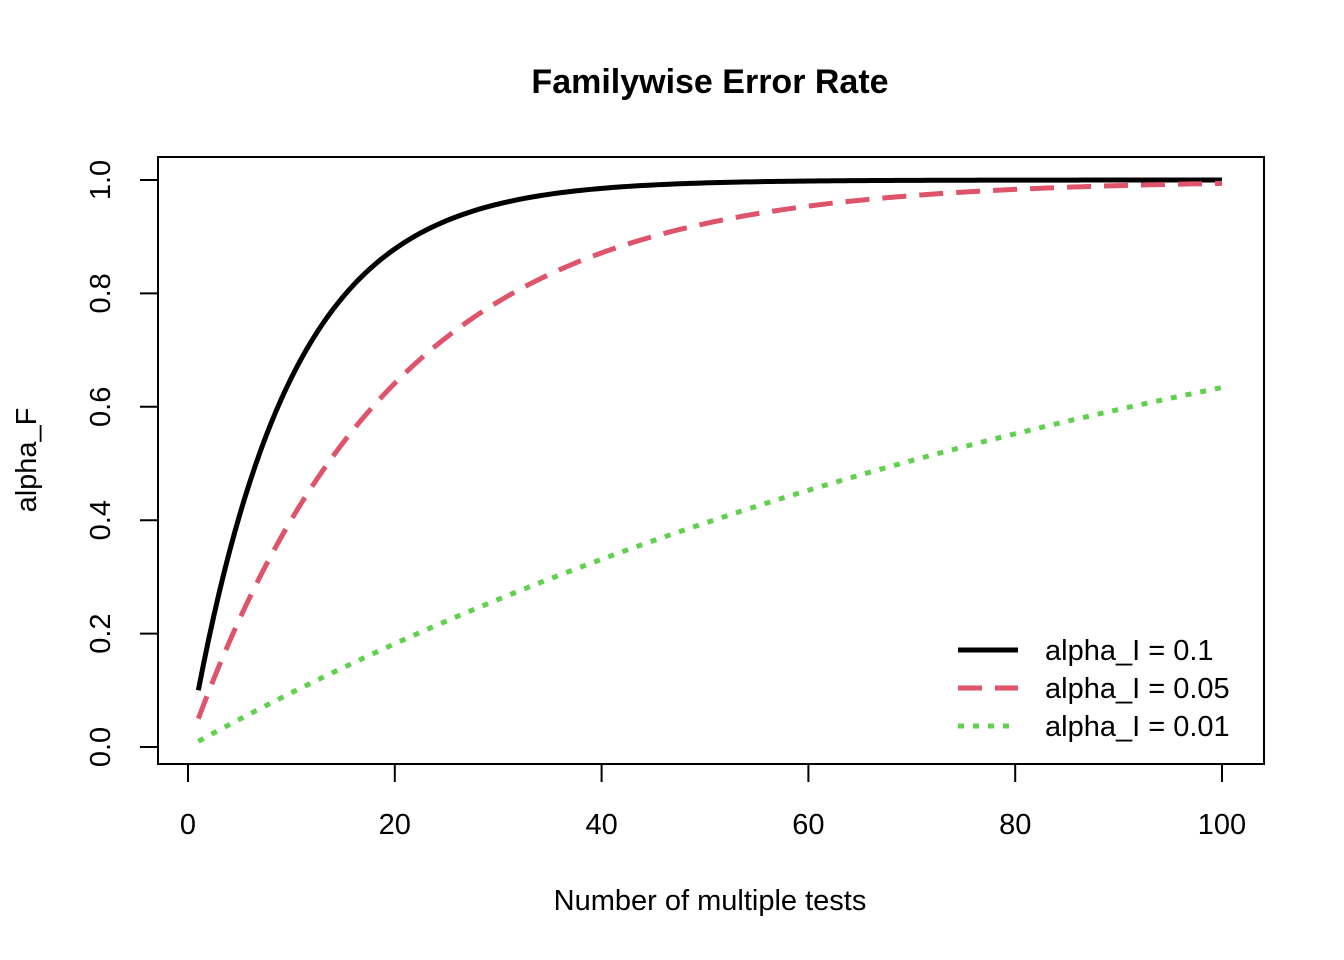  What do you see at coordinates (601, 825) in the screenshot?
I see `x-tick-label: 40` at bounding box center [601, 825].